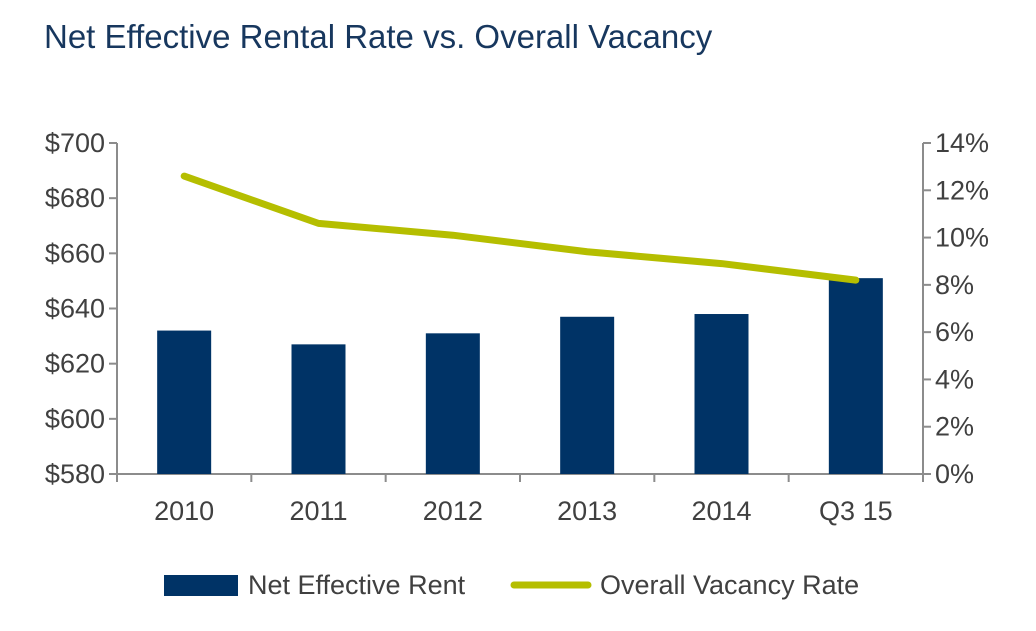 The image size is (1036, 631). I want to click on legend-swatch-rent, so click(201, 585).